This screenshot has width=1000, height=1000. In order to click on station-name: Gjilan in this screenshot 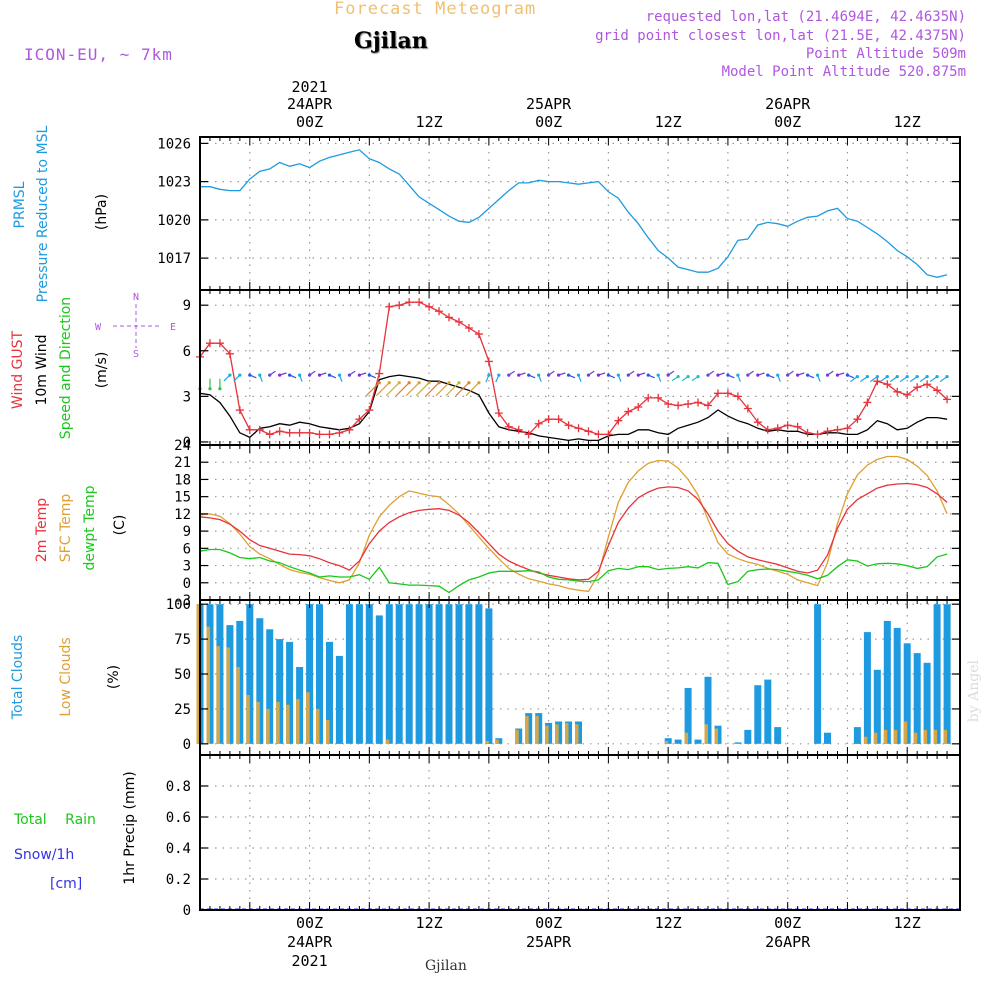, I will do `click(391, 41)`.